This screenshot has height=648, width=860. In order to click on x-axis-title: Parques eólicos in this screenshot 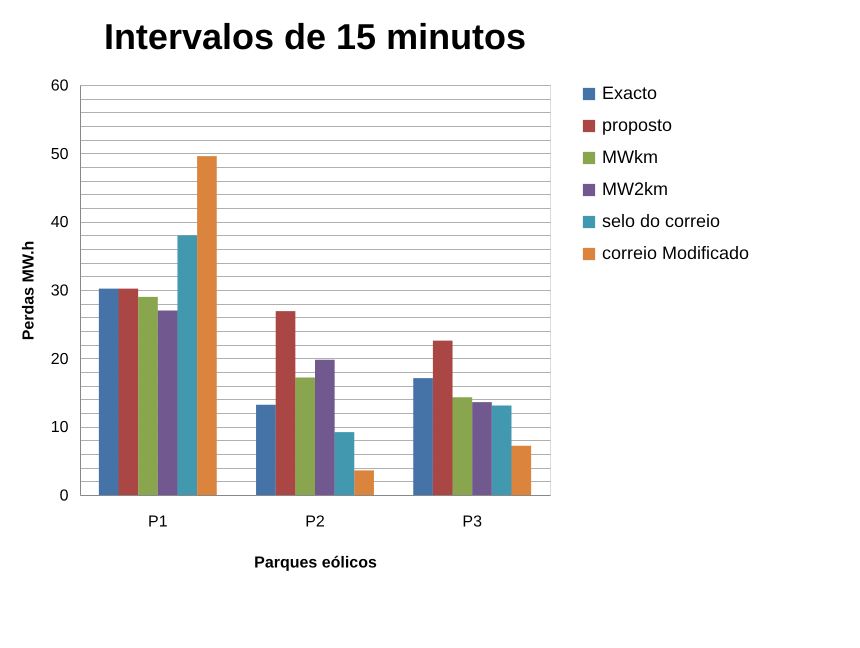, I will do `click(315, 563)`.